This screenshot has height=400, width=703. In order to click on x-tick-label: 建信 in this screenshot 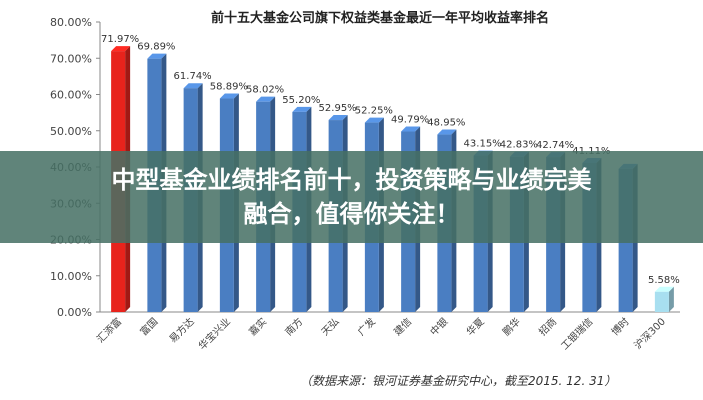, I will do `click(402, 326)`.